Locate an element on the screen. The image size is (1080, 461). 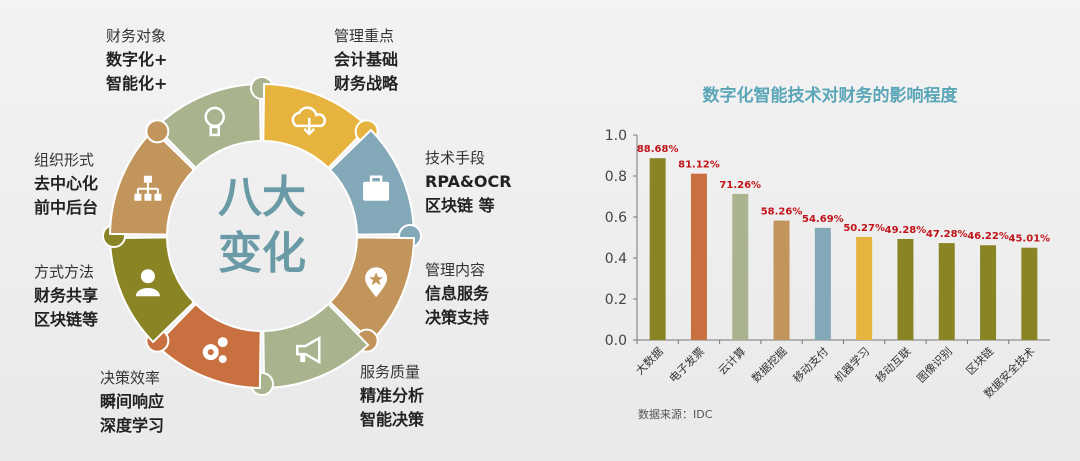
change-detail: RPA&OCR is located at coordinates (468, 181).